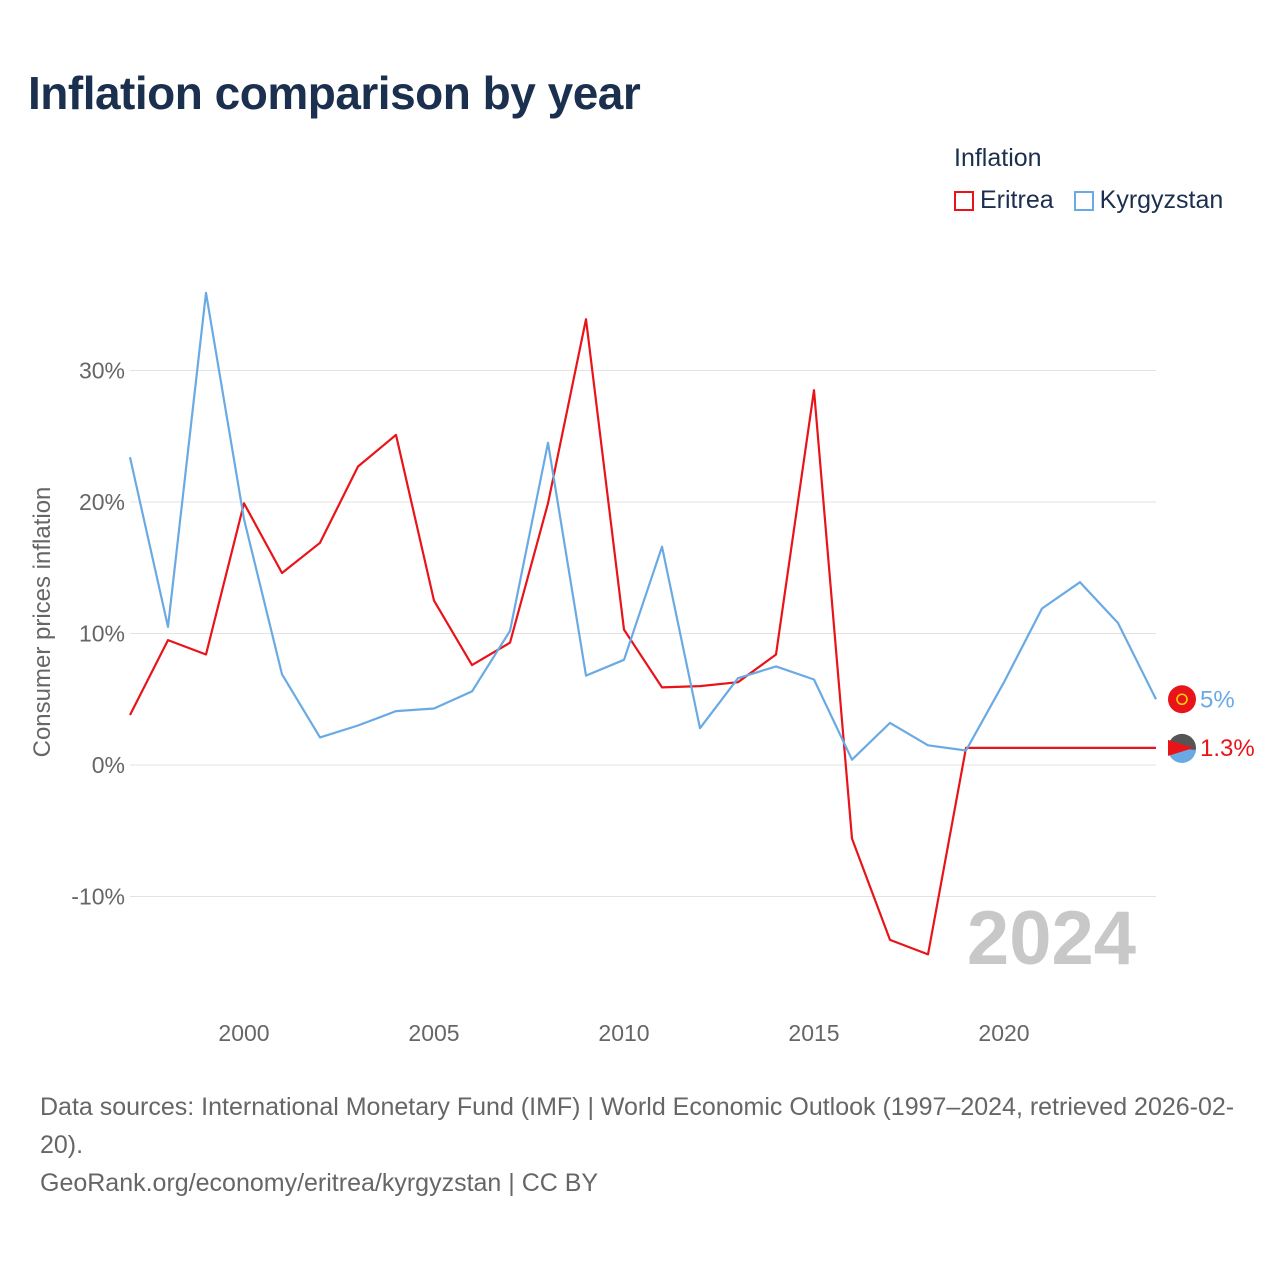 This screenshot has width=1280, height=1280. I want to click on legend: Eritrea Kyrgyzstan, so click(1088, 200).